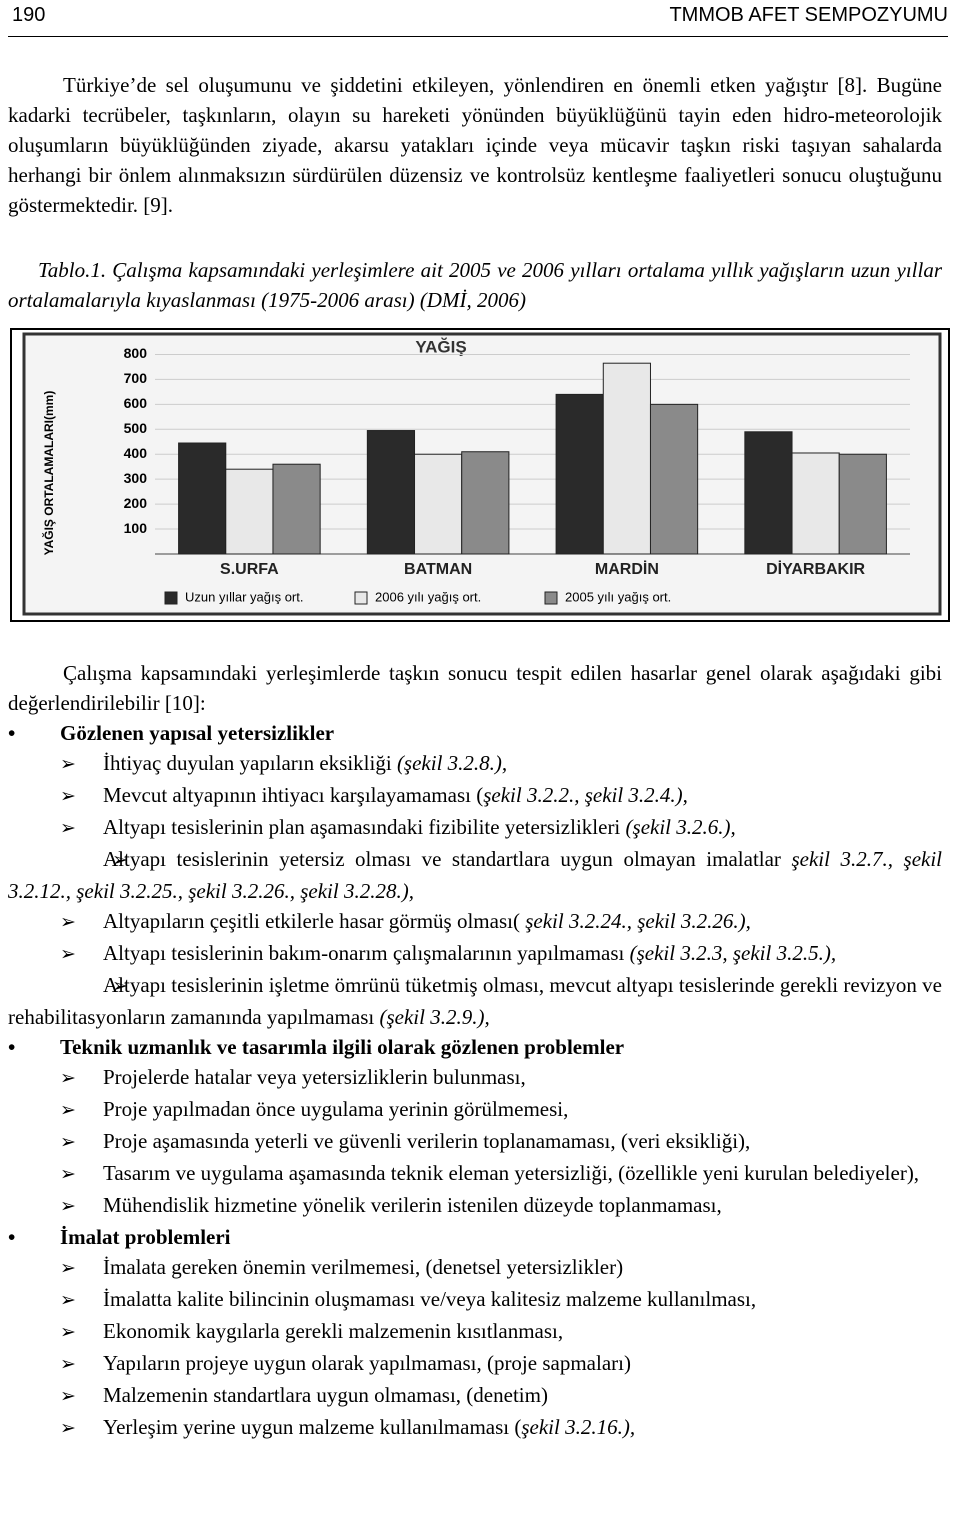 The height and width of the screenshot is (1516, 960). Describe the element at coordinates (250, 763) in the screenshot. I see `item-text: İhtiyaç duyulan yapıların eksikliği` at that location.